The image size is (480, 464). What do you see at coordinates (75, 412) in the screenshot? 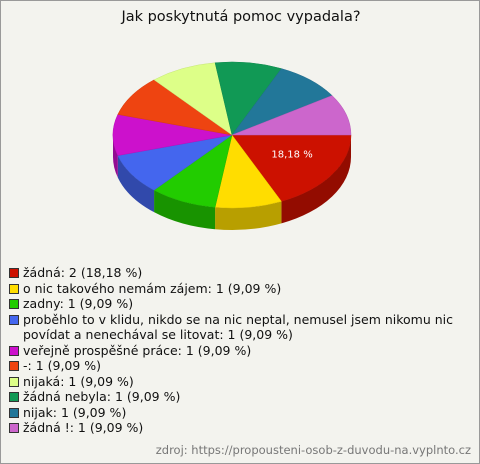
I see `legend-label: nijak: 1 (9,09 %)` at bounding box center [75, 412].